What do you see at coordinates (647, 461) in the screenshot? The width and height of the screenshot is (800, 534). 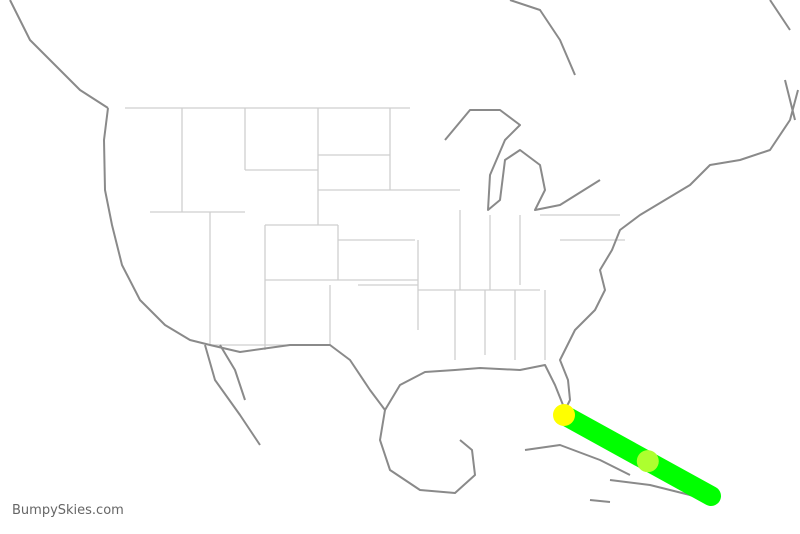 I see `current-position-marker` at bounding box center [647, 461].